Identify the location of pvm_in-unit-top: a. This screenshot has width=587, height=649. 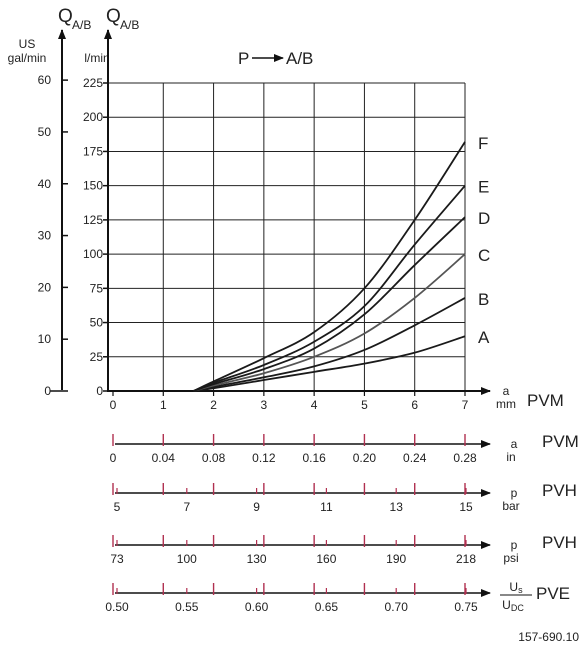
(514, 444).